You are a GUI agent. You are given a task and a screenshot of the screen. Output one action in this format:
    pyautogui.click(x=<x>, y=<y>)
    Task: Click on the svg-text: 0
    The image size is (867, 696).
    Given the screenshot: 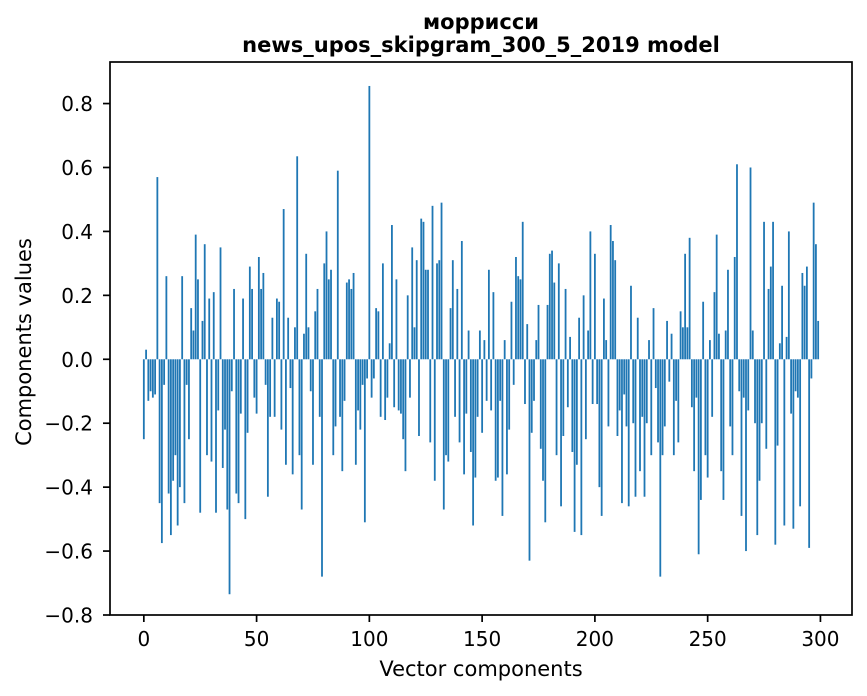 What is the action you would take?
    pyautogui.click(x=143, y=639)
    